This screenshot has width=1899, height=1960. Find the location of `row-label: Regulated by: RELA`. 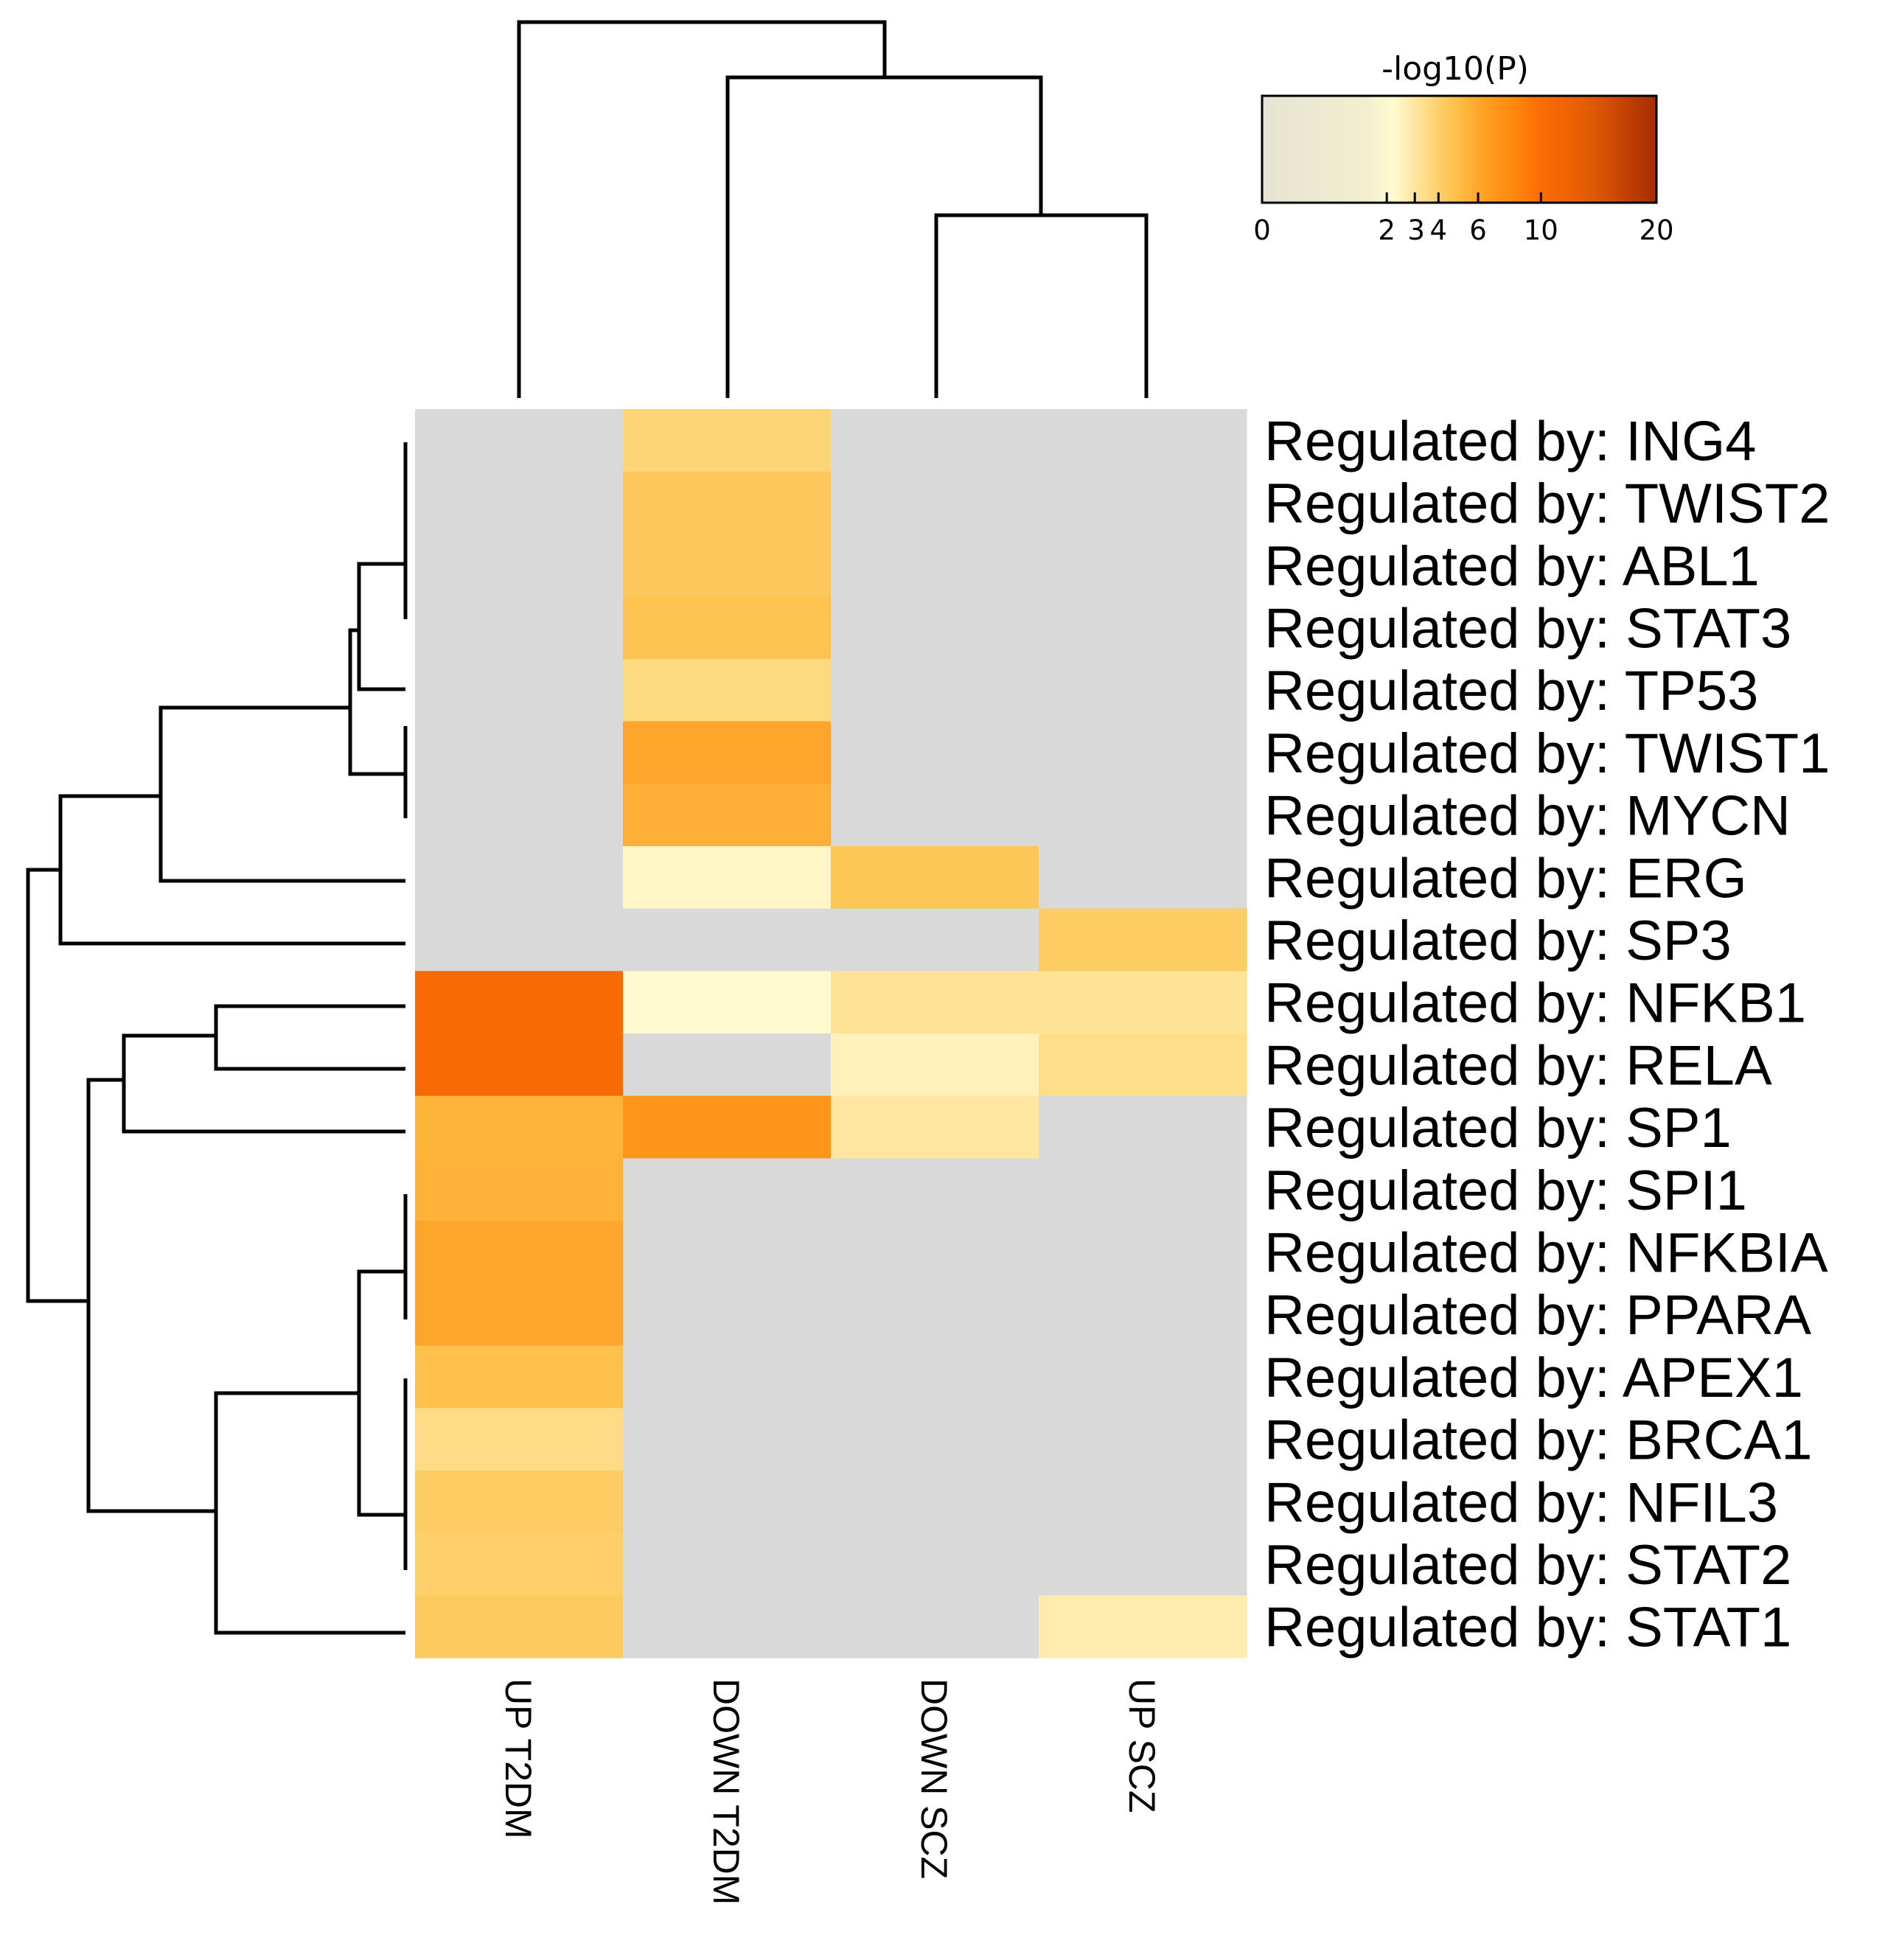

row-label: Regulated by: RELA is located at coordinates (1518, 1065).